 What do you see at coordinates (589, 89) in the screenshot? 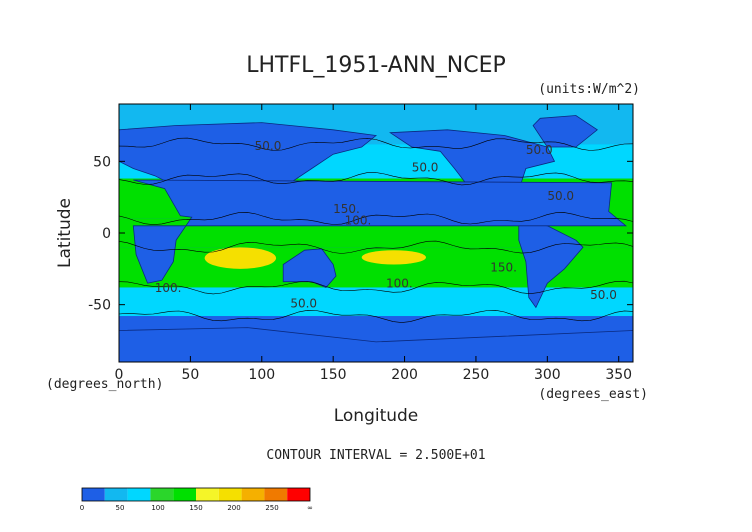
I see `units-label: (units:W/m^2)` at bounding box center [589, 89].